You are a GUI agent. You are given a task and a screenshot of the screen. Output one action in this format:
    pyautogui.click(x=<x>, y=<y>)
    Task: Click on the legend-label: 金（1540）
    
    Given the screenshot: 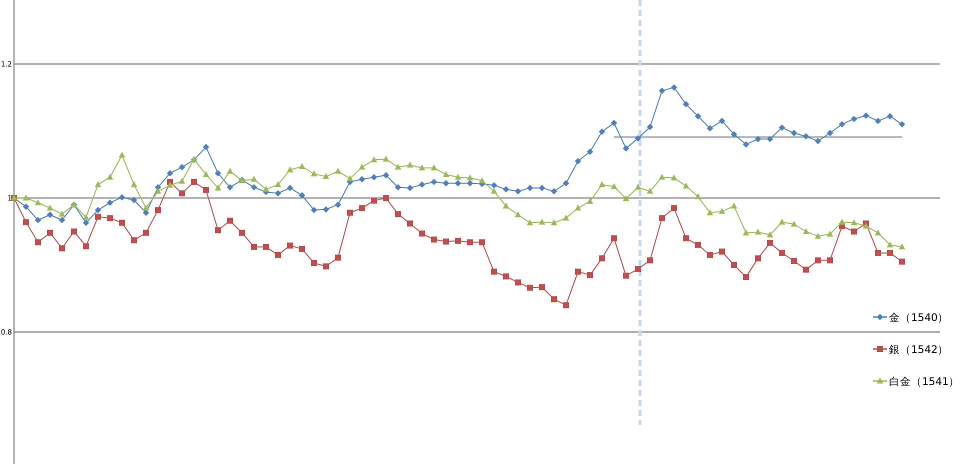 What is the action you would take?
    pyautogui.click(x=919, y=318)
    